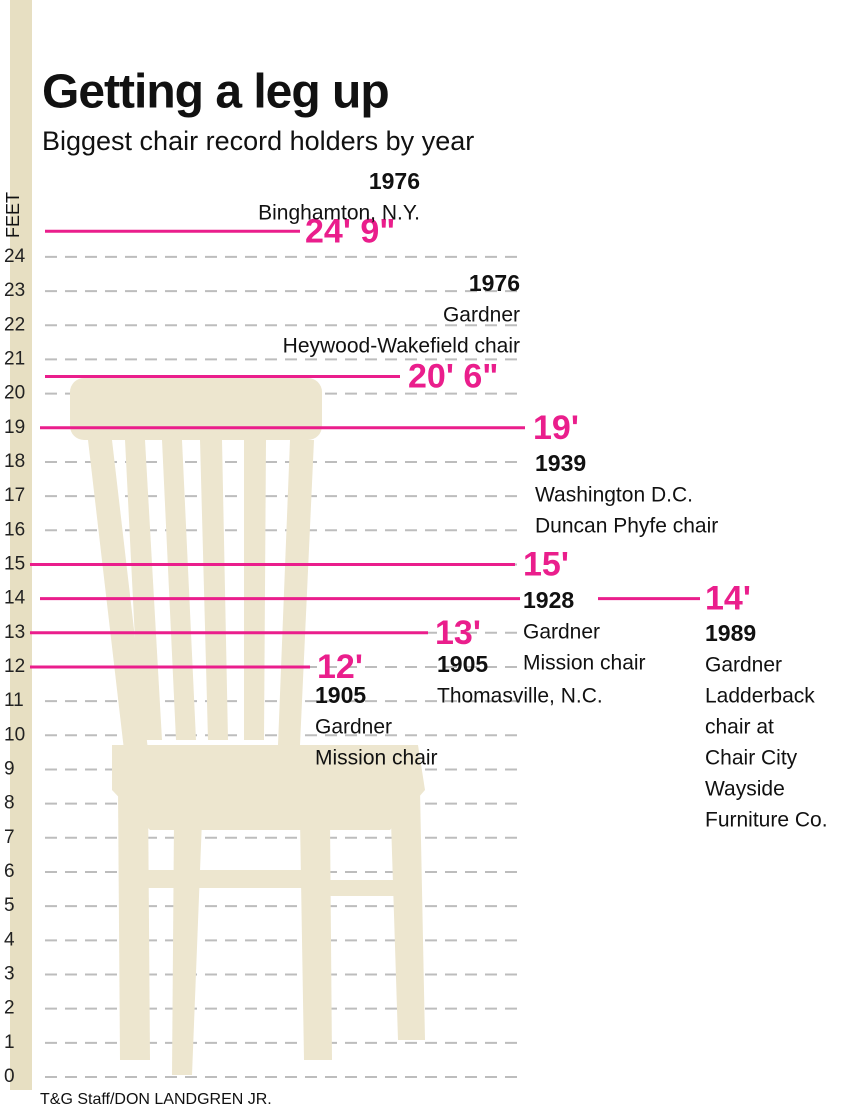 The height and width of the screenshot is (1108, 868). What do you see at coordinates (401, 346) in the screenshot?
I see `record-description: Heywood-Wakefield chair` at bounding box center [401, 346].